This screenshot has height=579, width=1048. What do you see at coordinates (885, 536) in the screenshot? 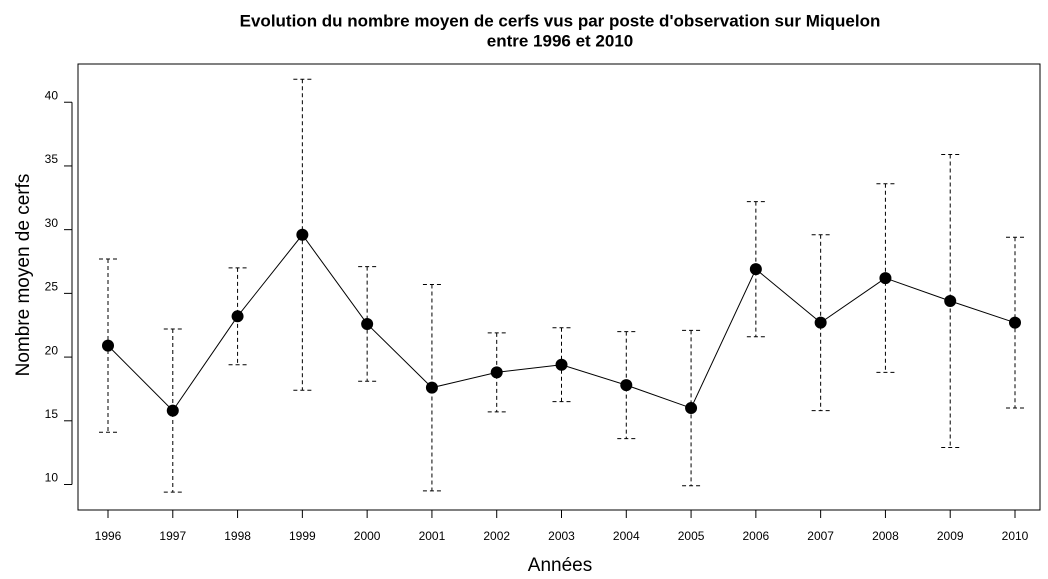
I see `x-tick-label: 2008` at bounding box center [885, 536].